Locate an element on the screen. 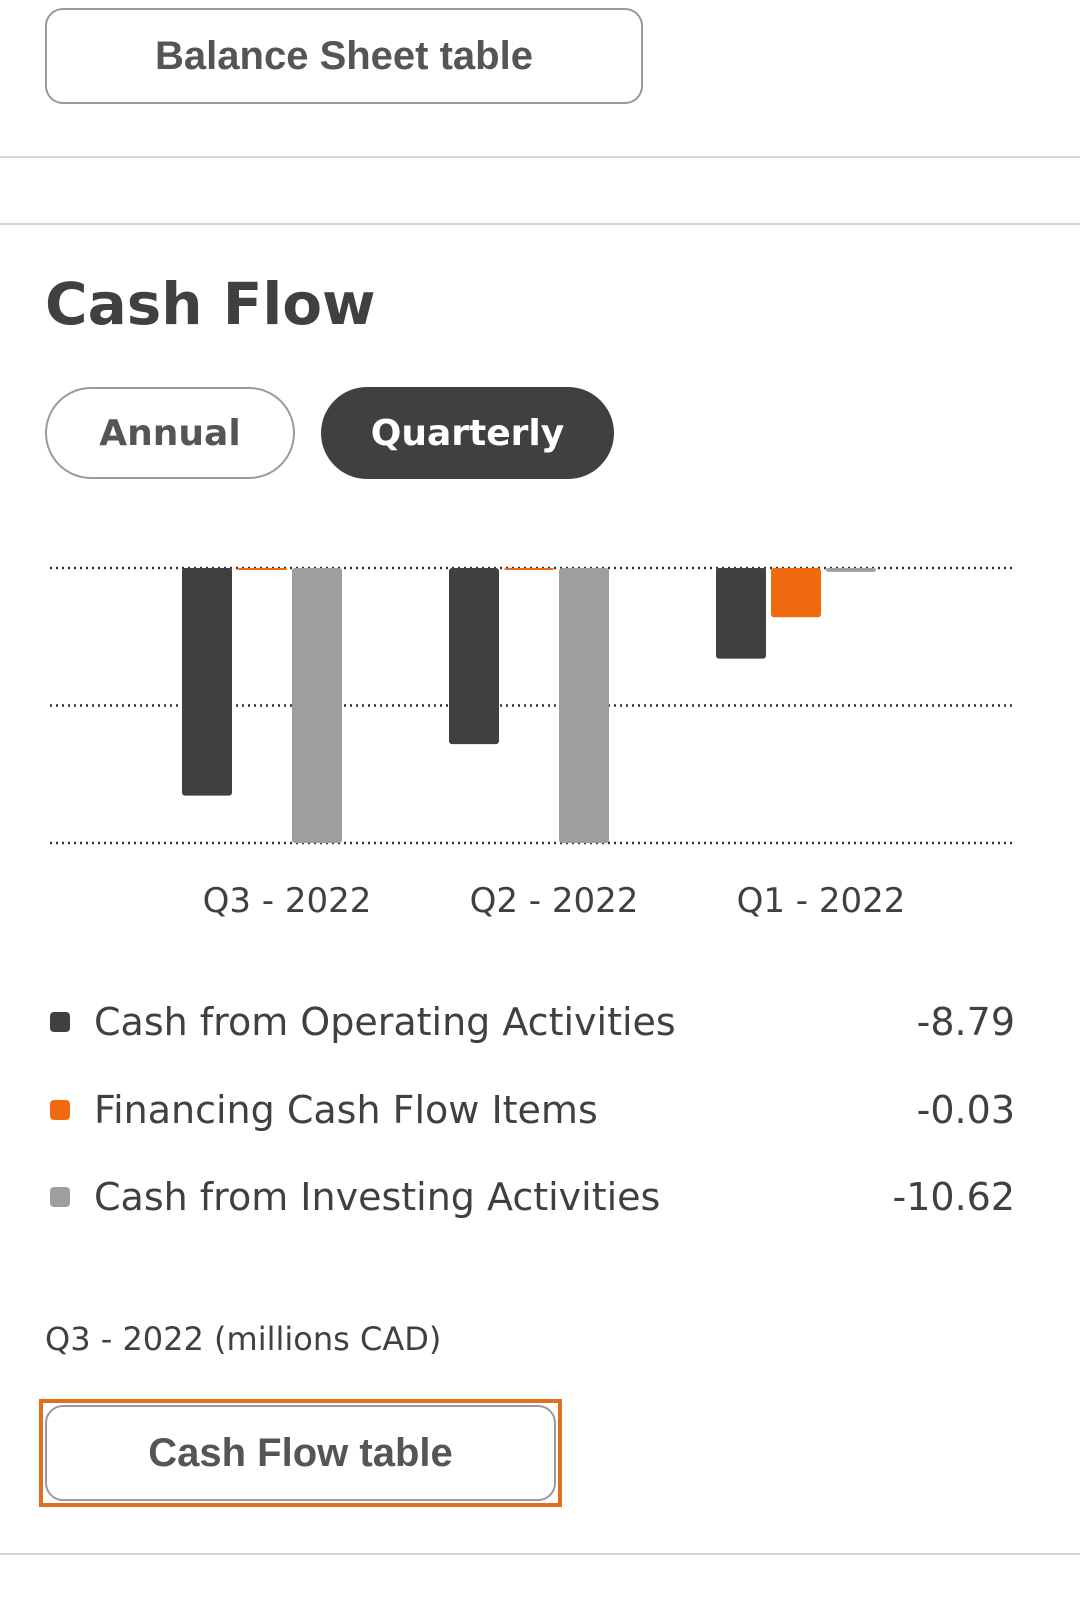  cash-flow-table-button: Cash Flow table is located at coordinates (300, 1453).